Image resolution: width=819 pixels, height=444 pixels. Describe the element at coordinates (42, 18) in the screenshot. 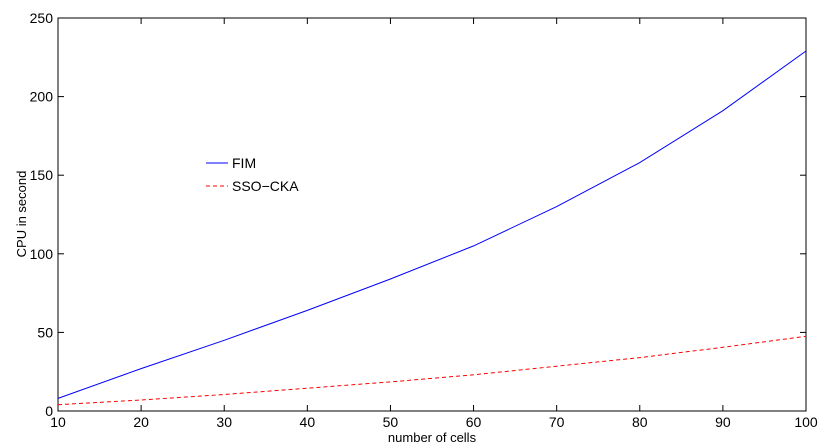

I see `y-tick-label: 250` at that location.